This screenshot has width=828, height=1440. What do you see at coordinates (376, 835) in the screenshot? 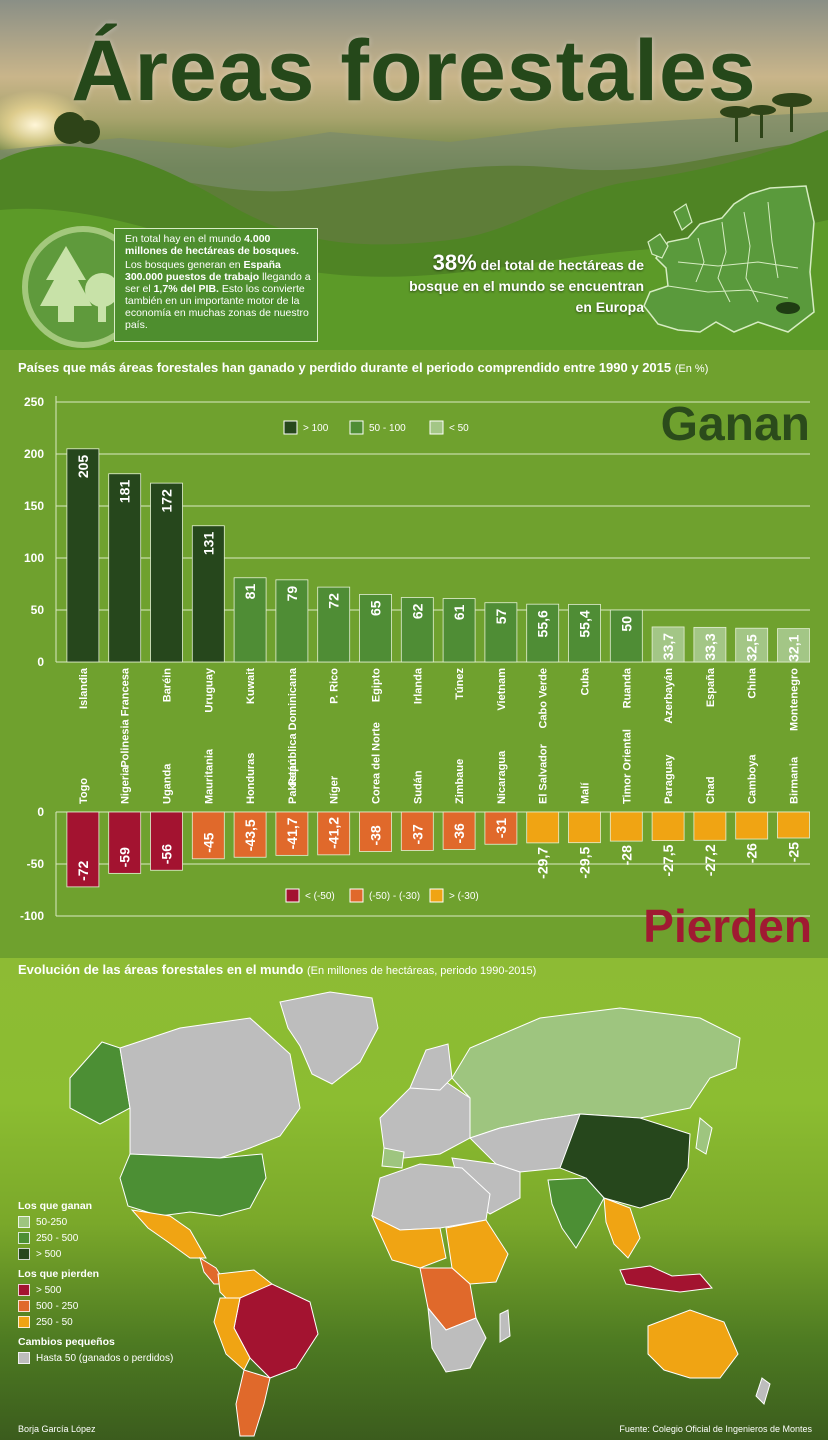
I see `loss-value-label: -38` at bounding box center [376, 835].